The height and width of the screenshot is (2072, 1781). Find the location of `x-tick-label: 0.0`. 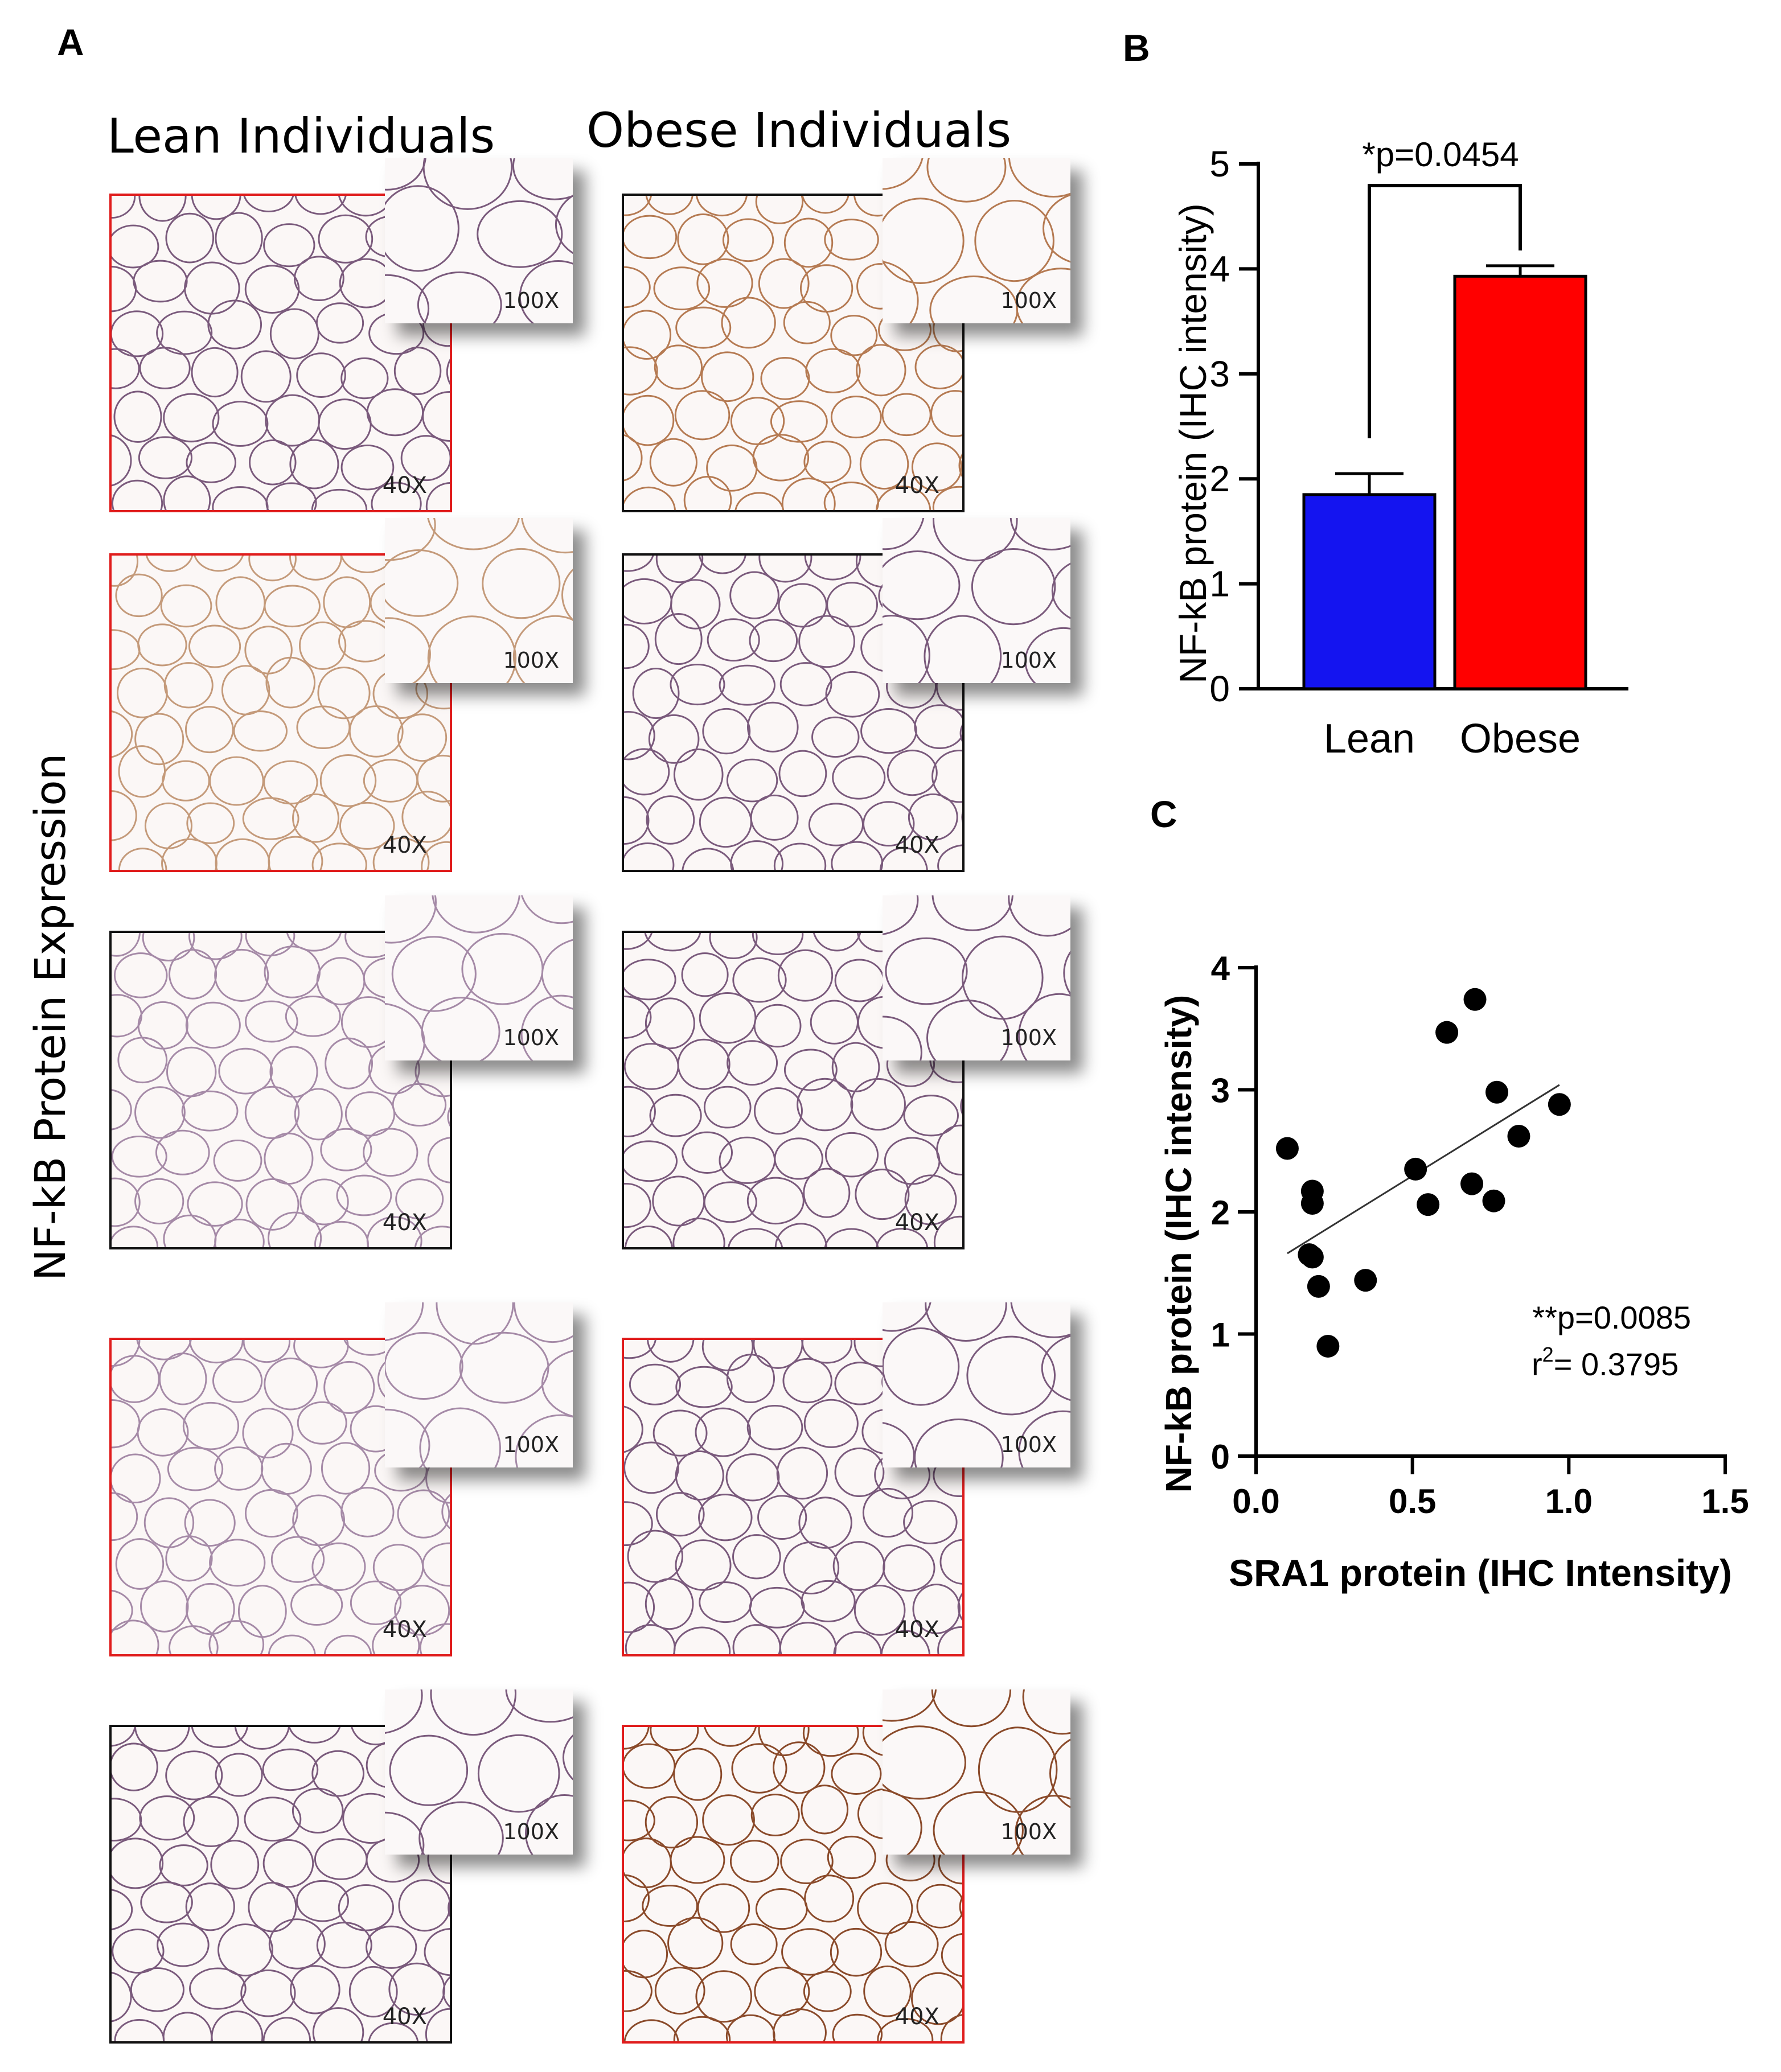

x-tick-label: 0.0 is located at coordinates (1255, 1501).